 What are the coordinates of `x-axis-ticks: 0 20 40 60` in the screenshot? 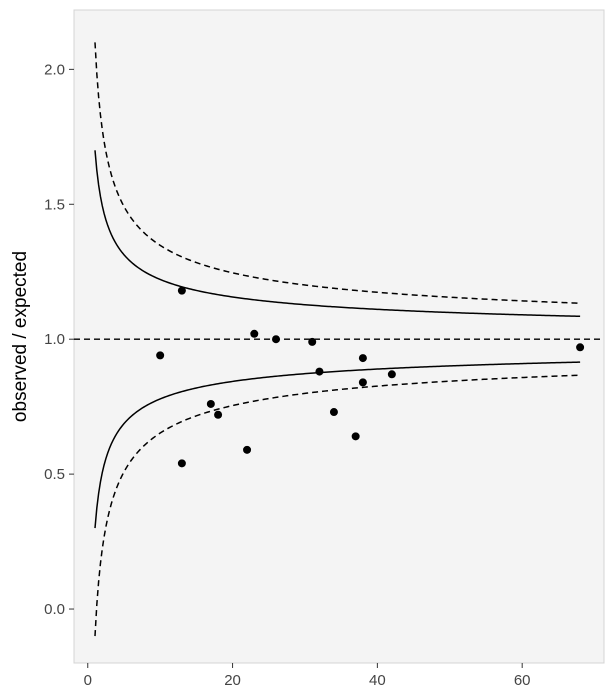 It's located at (307, 676).